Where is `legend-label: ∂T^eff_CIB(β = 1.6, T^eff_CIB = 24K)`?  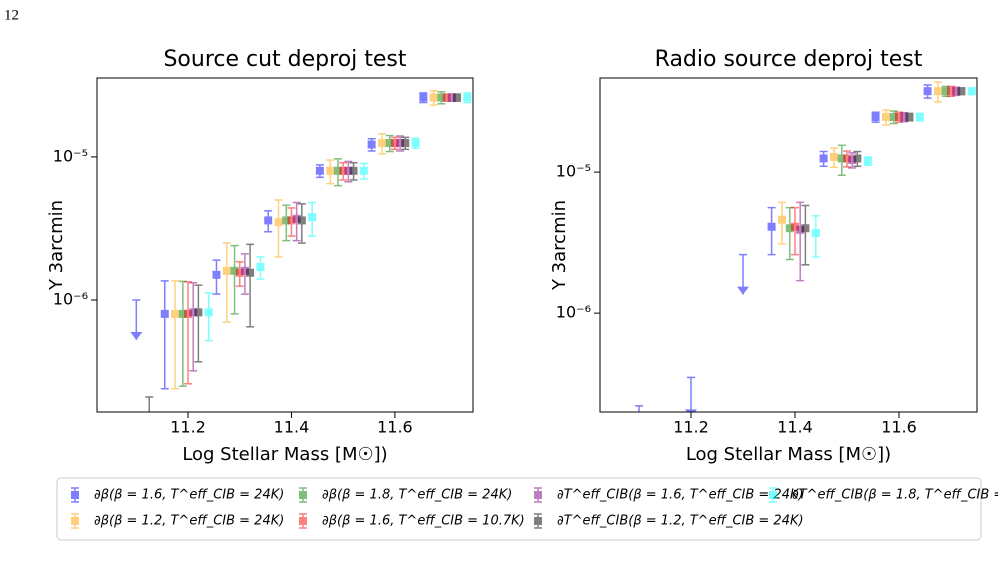 legend-label: ∂T^eff_CIB(β = 1.6, T^eff_CIB = 24K) is located at coordinates (680, 495).